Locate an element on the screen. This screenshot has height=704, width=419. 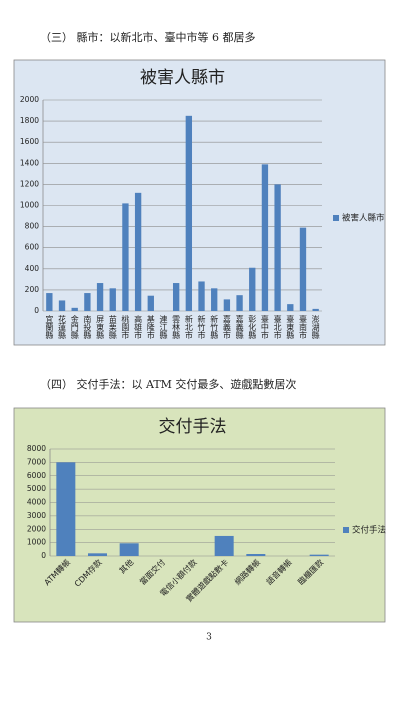
heading: （三） 縣市：以新北市、臺中市等 6 都居多 is located at coordinates (148, 37).